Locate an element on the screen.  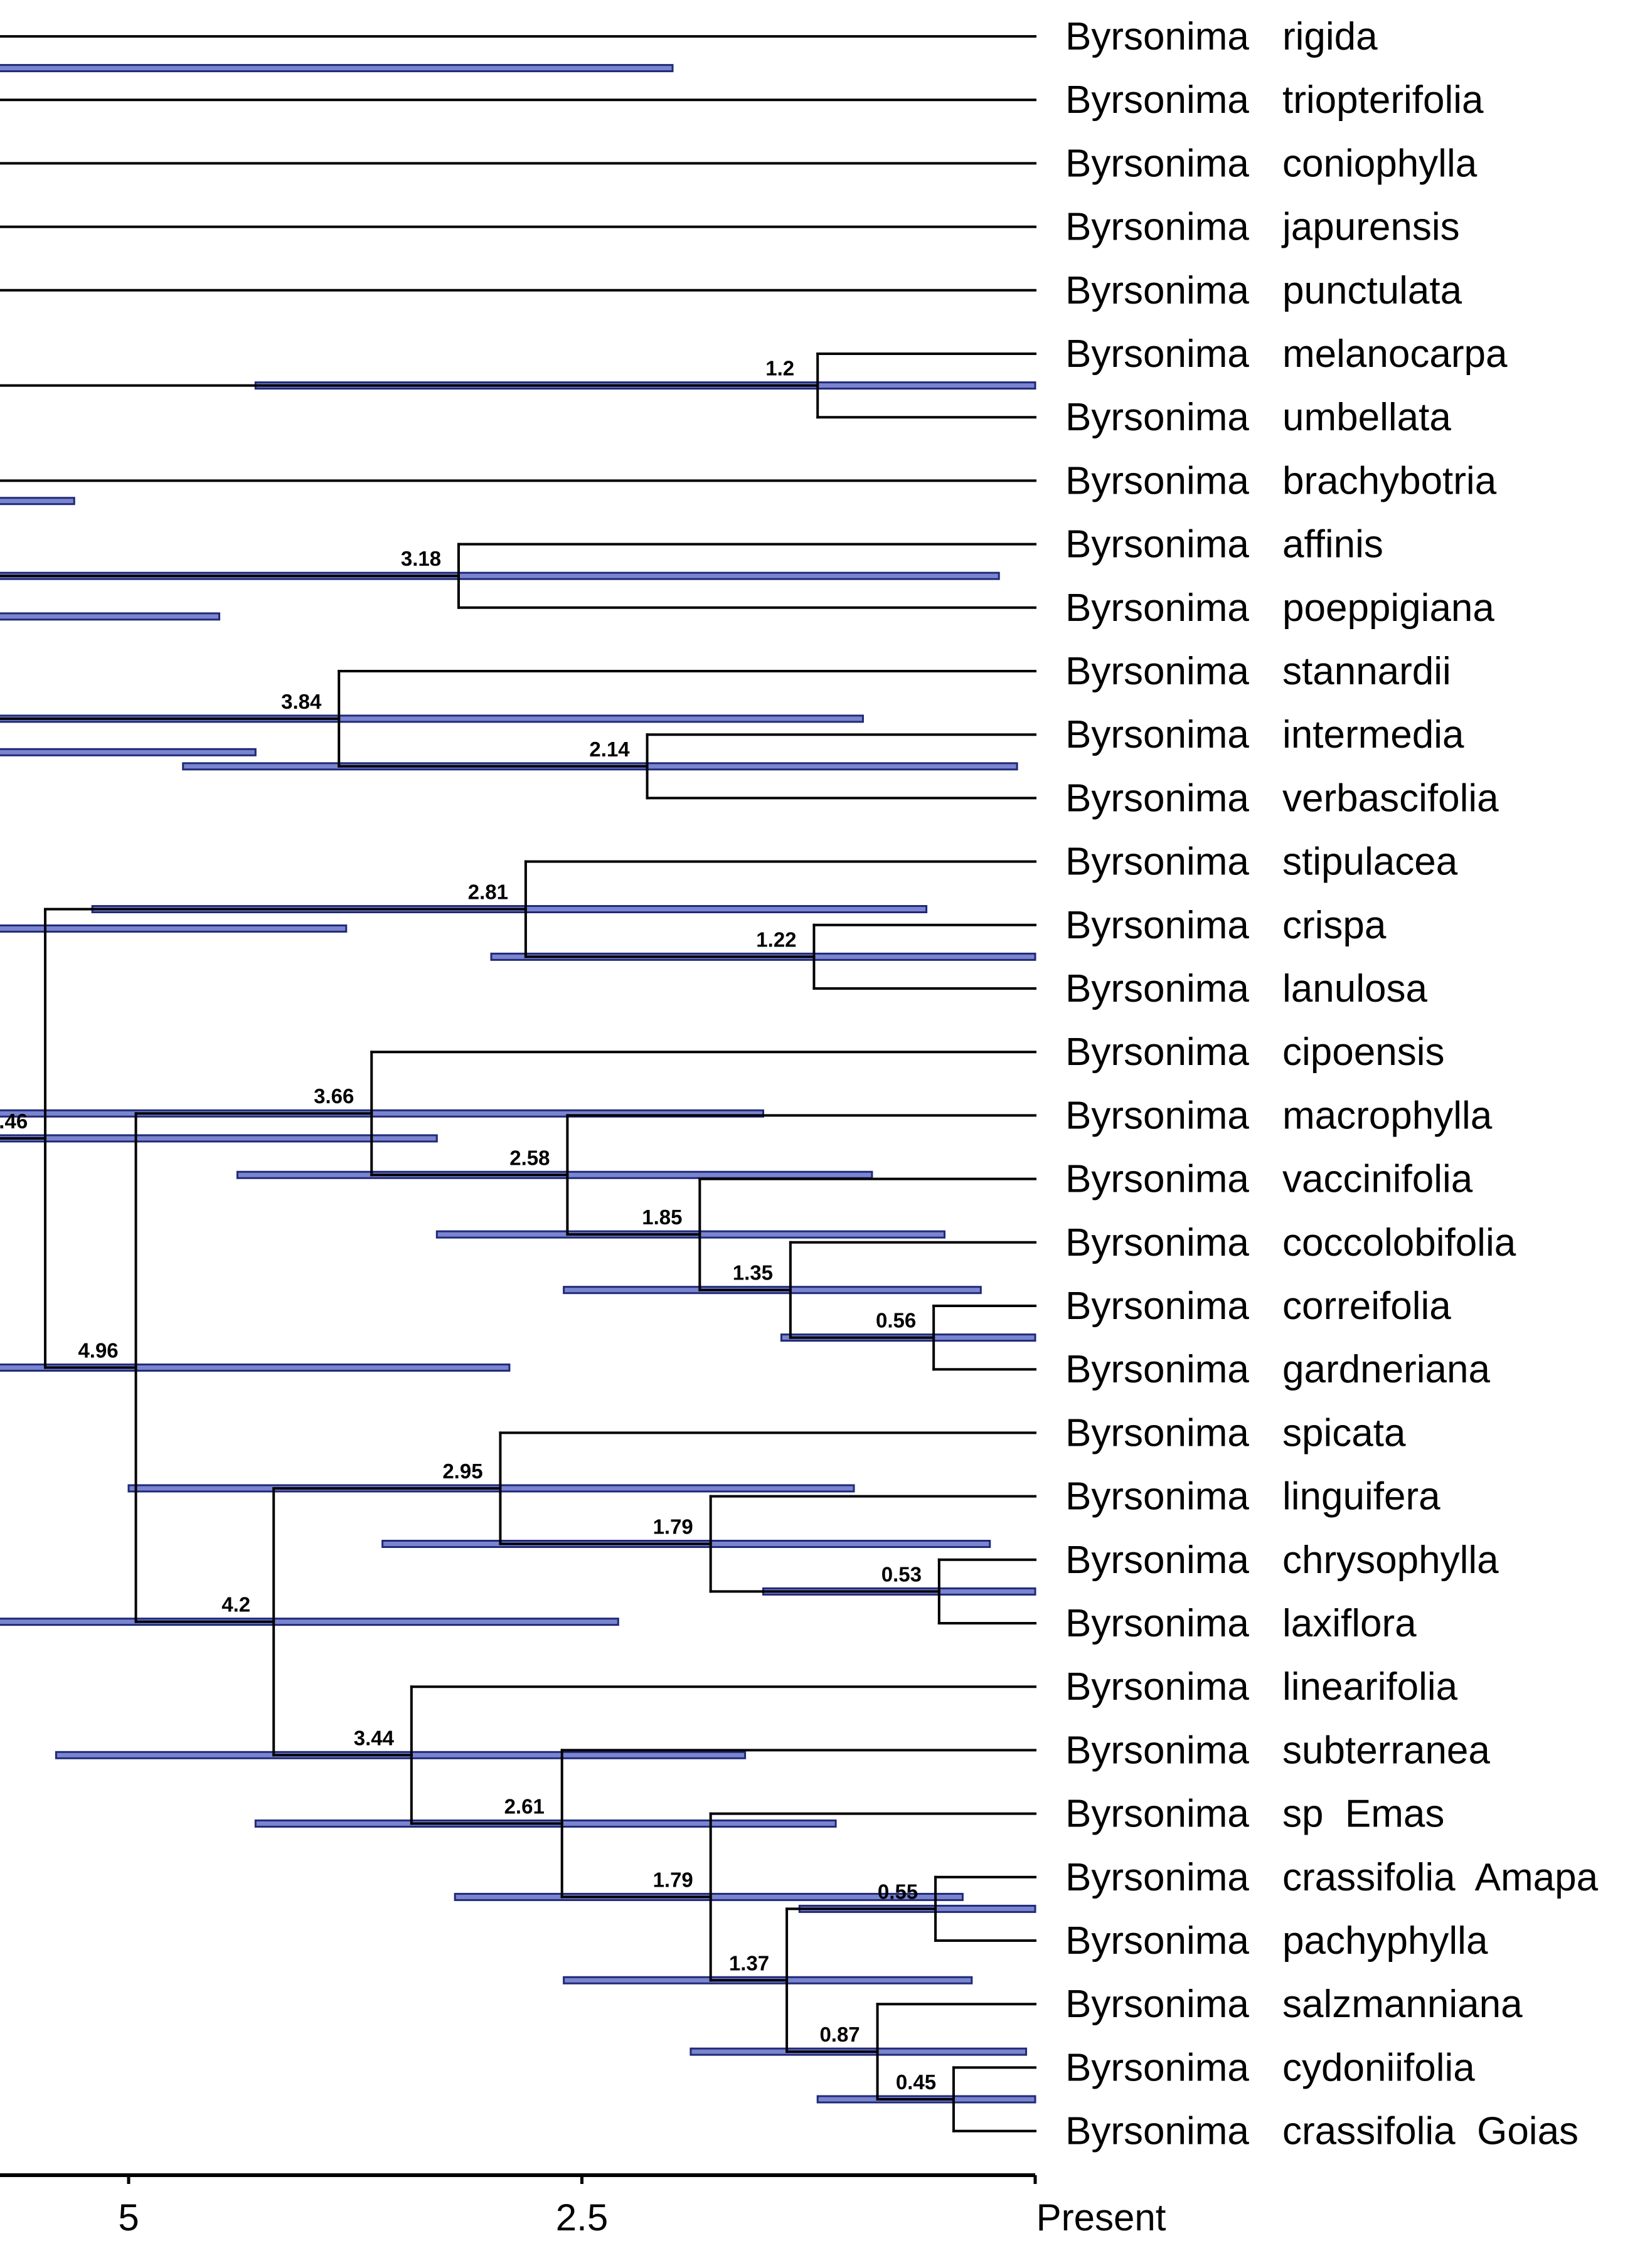
taxon-label: Byrsonima spicata is located at coordinates (1235, 1433).